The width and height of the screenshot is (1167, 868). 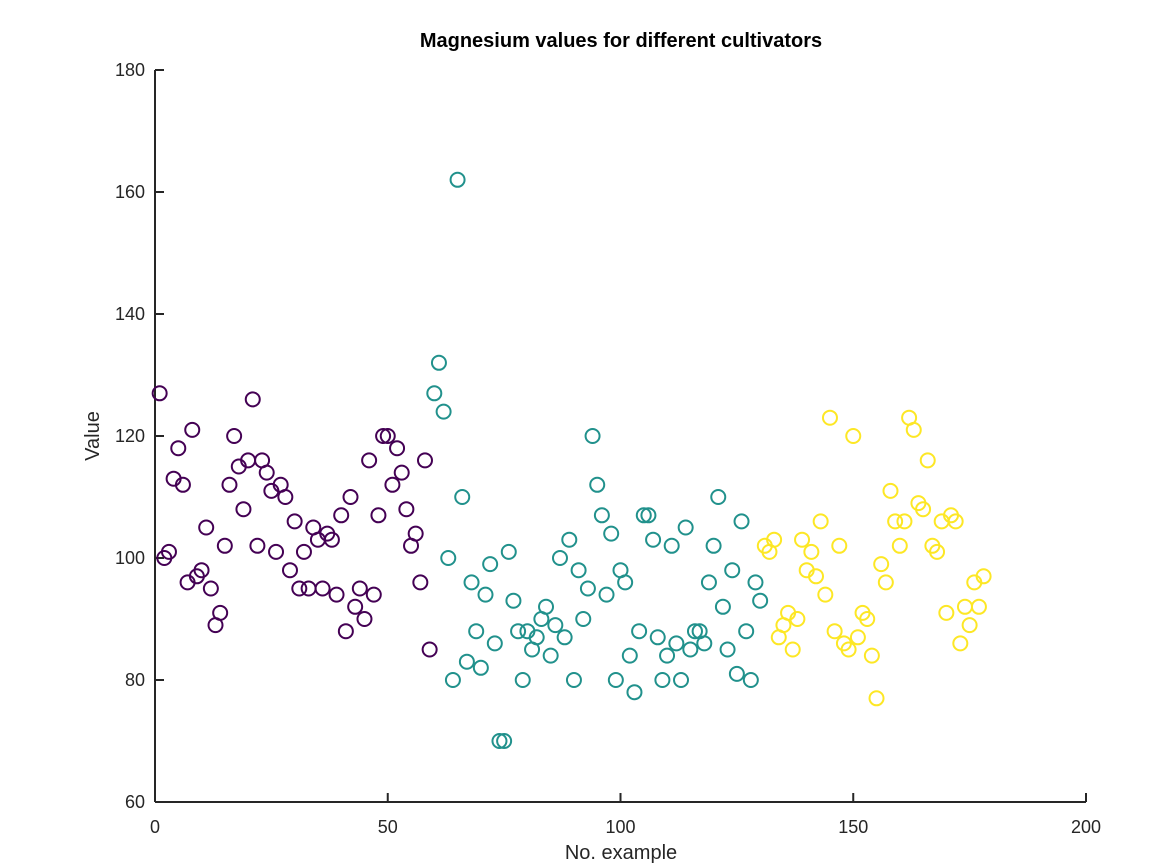 What do you see at coordinates (130, 558) in the screenshot?
I see `y-tick-label: 100` at bounding box center [130, 558].